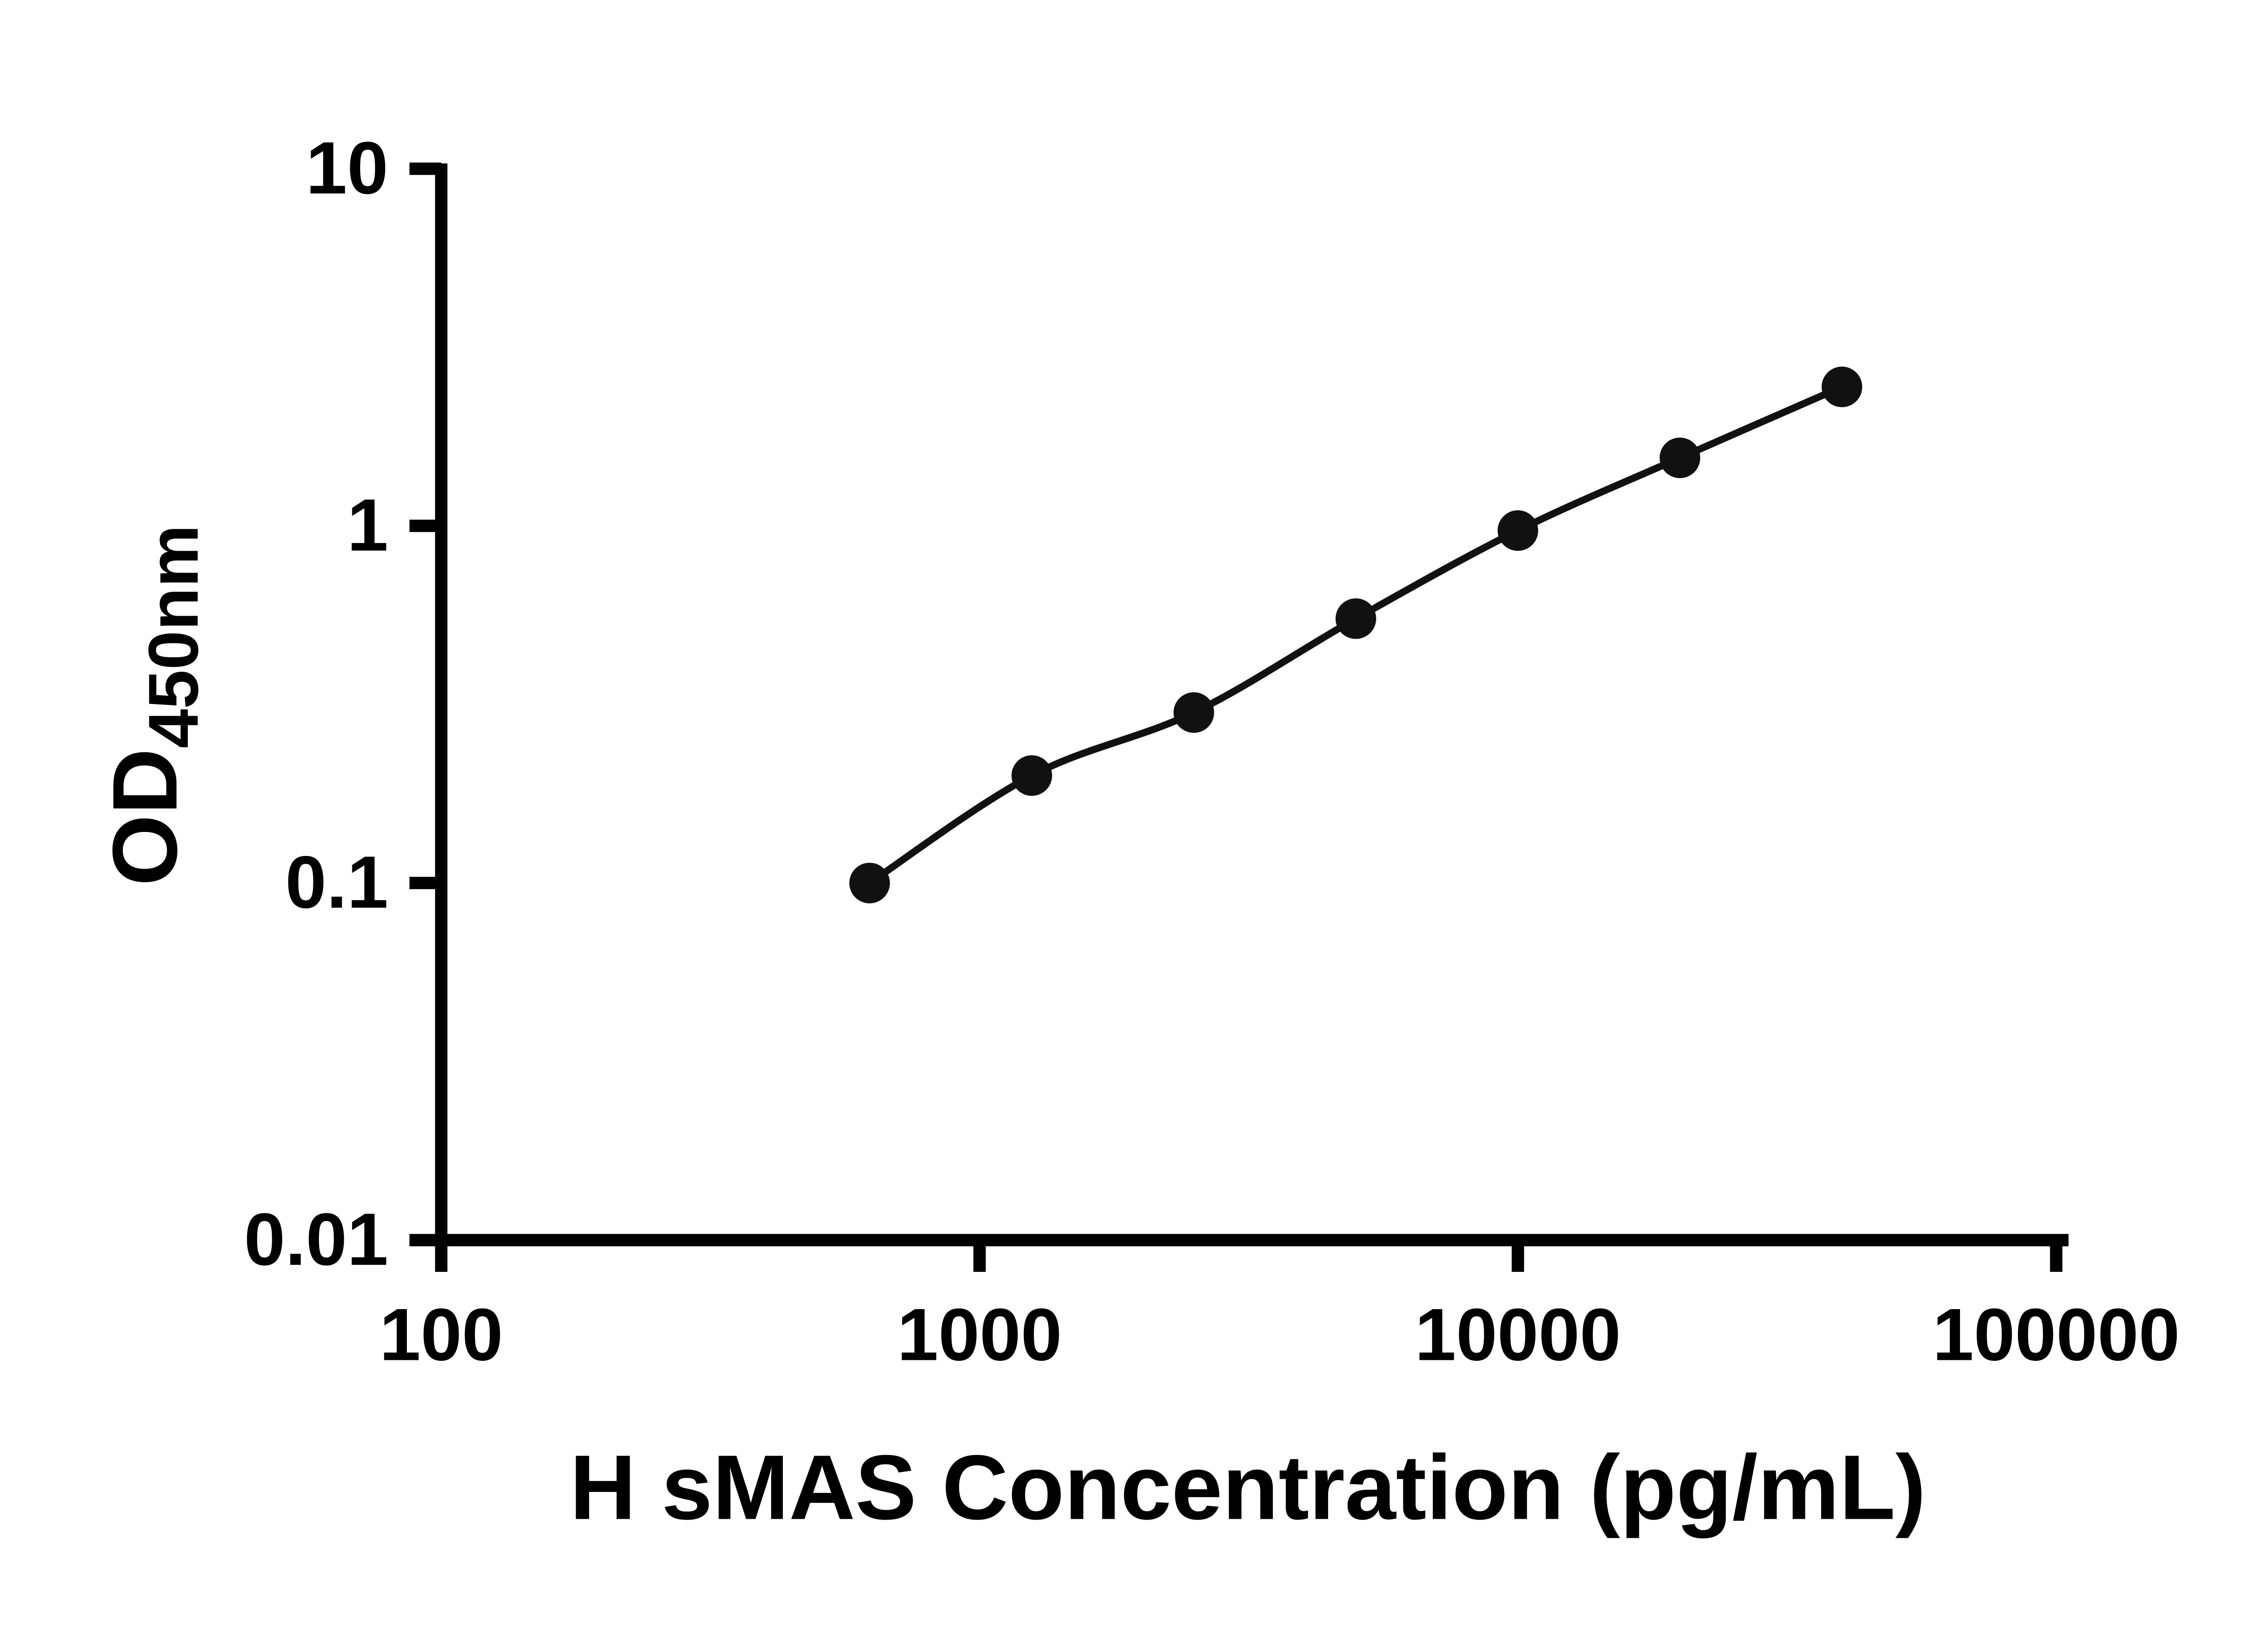  I want to click on x-axis-title: H sMAS Concentration (pg/mL), so click(1248, 1487).